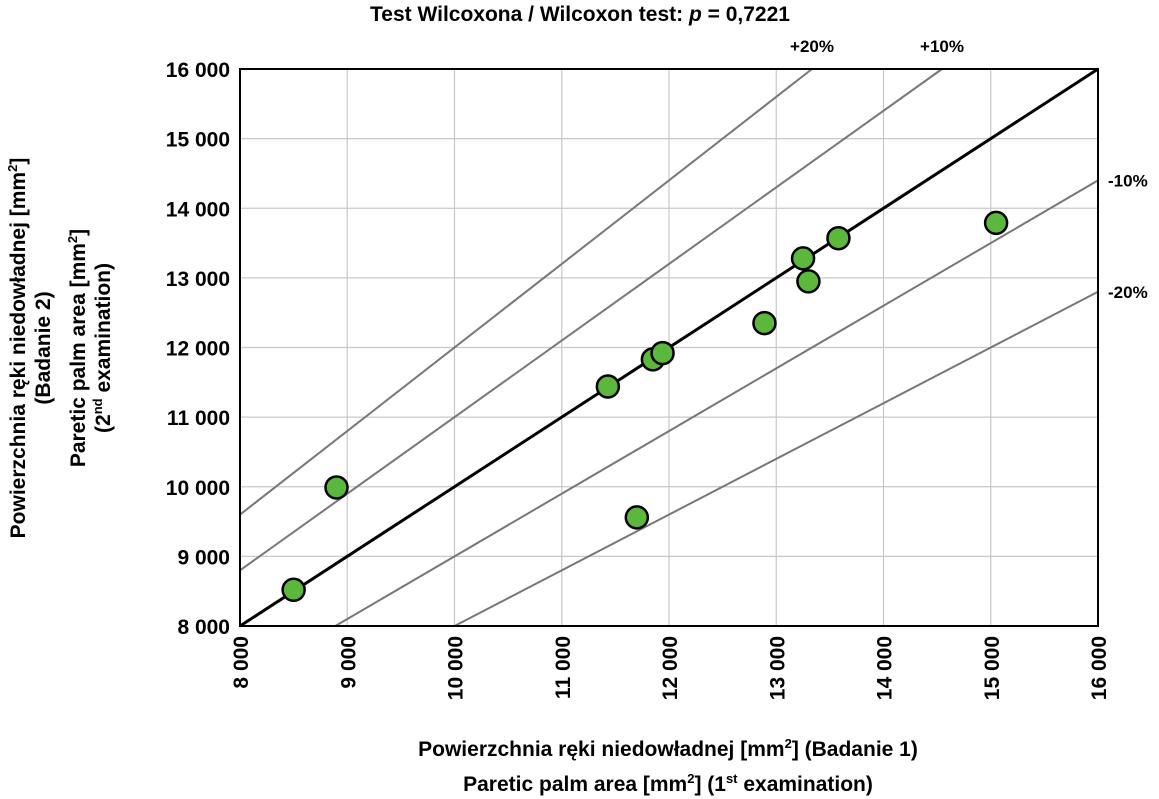 The image size is (1159, 799). What do you see at coordinates (992, 668) in the screenshot?
I see `x-tick-label-7: 15 000` at bounding box center [992, 668].